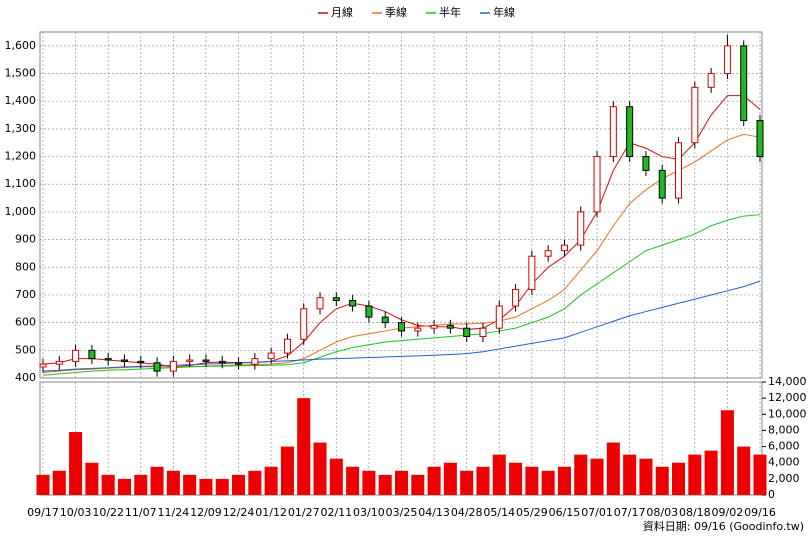  Describe the element at coordinates (597, 512) in the screenshot. I see `x-tick-label: 07/01` at that location.